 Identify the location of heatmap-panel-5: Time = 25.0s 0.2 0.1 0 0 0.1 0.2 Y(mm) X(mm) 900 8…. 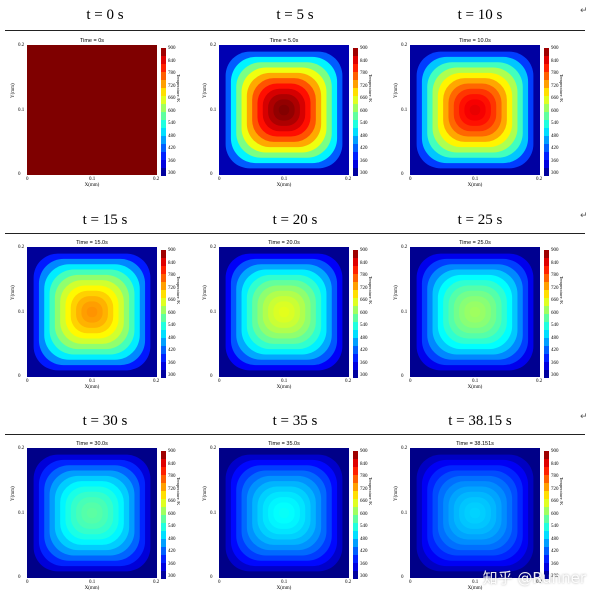
(476, 320).